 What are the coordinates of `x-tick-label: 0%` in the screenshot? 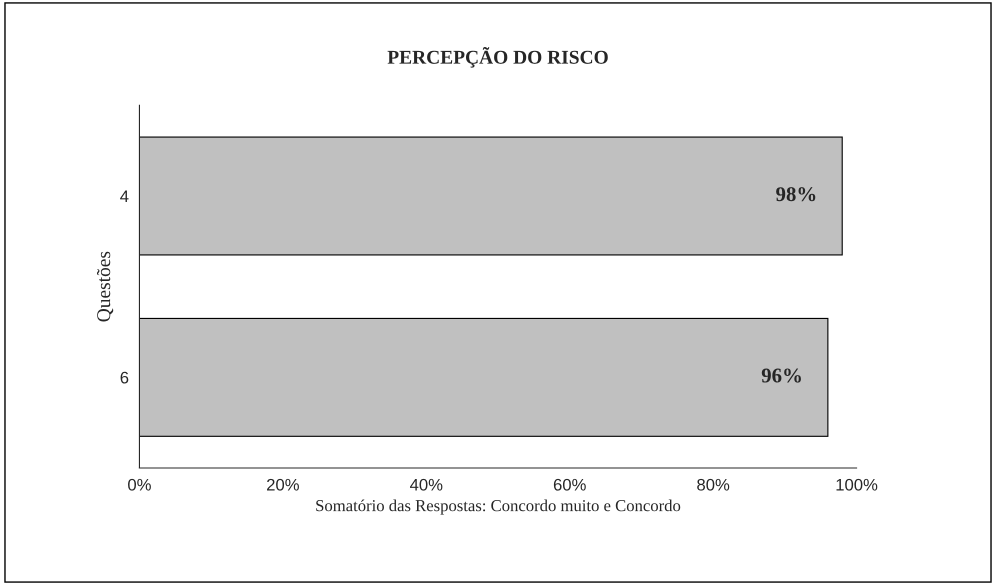 It's located at (139, 484).